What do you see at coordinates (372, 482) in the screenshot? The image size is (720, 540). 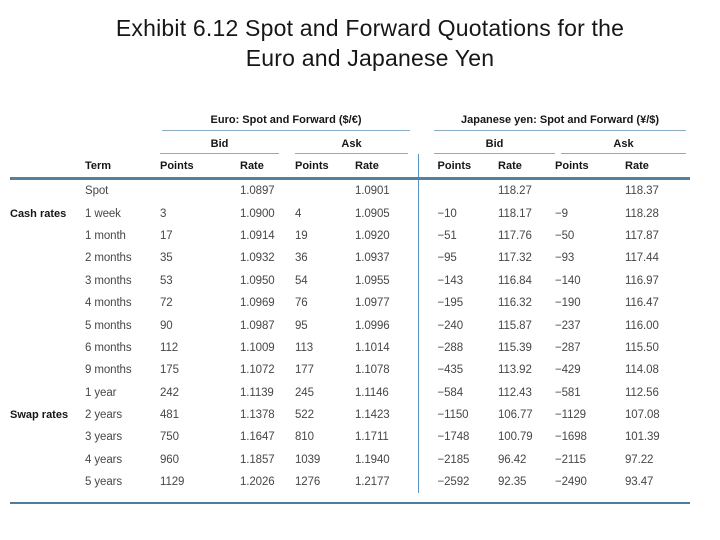 I see `euro_ask_rate-cell: 1.2177` at bounding box center [372, 482].